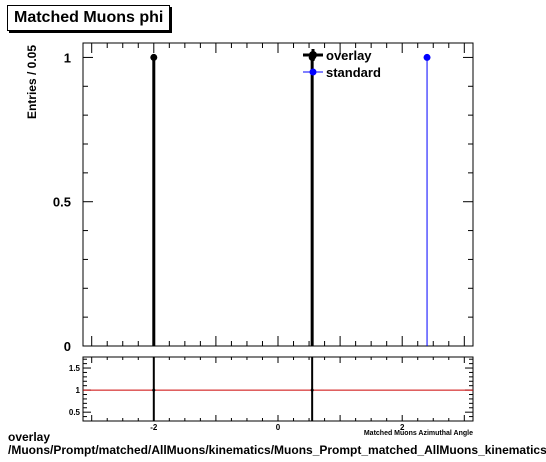 This screenshot has height=462, width=546. What do you see at coordinates (62, 202) in the screenshot?
I see `y-tick-label: 0.5` at bounding box center [62, 202].